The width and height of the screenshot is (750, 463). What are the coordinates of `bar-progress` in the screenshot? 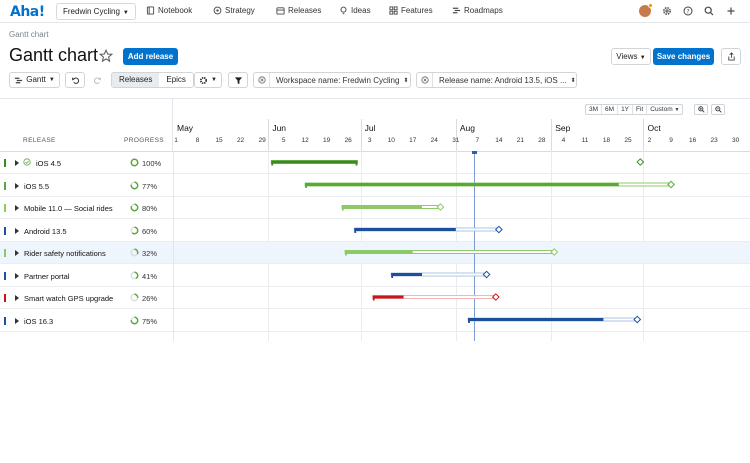 It's located at (406, 274).